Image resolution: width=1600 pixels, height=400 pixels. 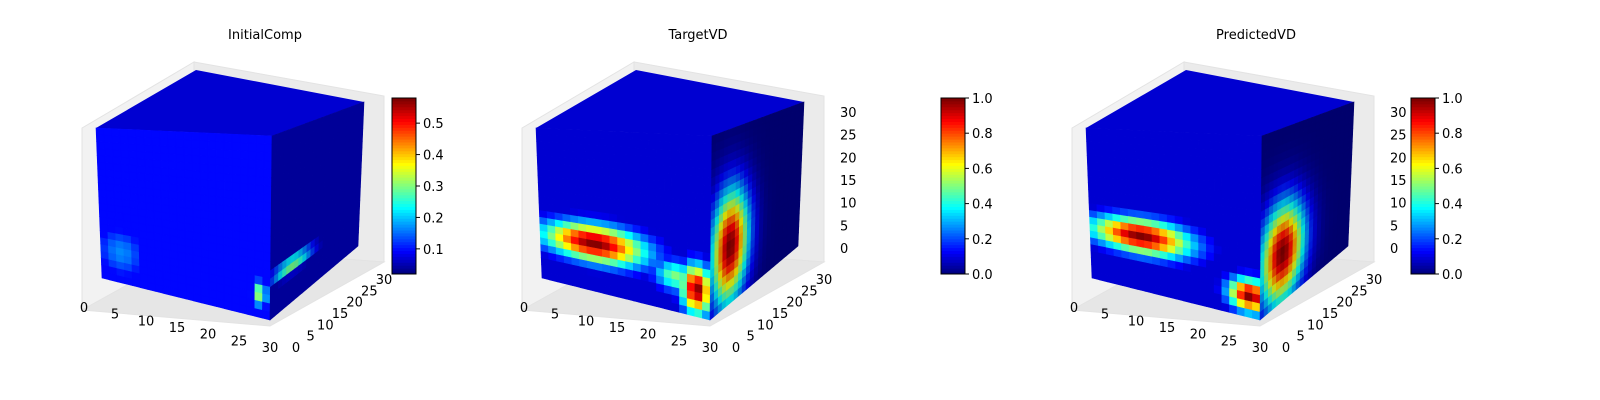 I want to click on x-tick-label: 25, so click(x=239, y=341).